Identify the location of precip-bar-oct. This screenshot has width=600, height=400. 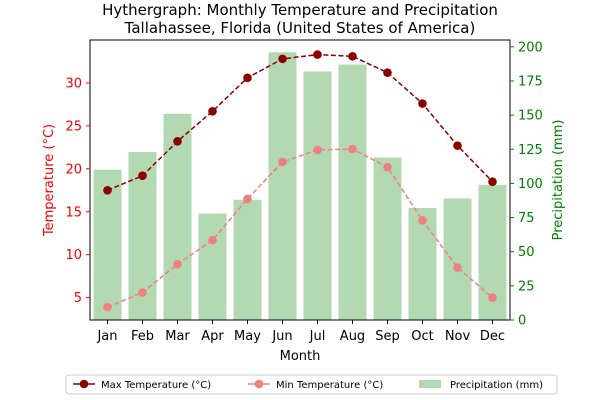
(422, 264).